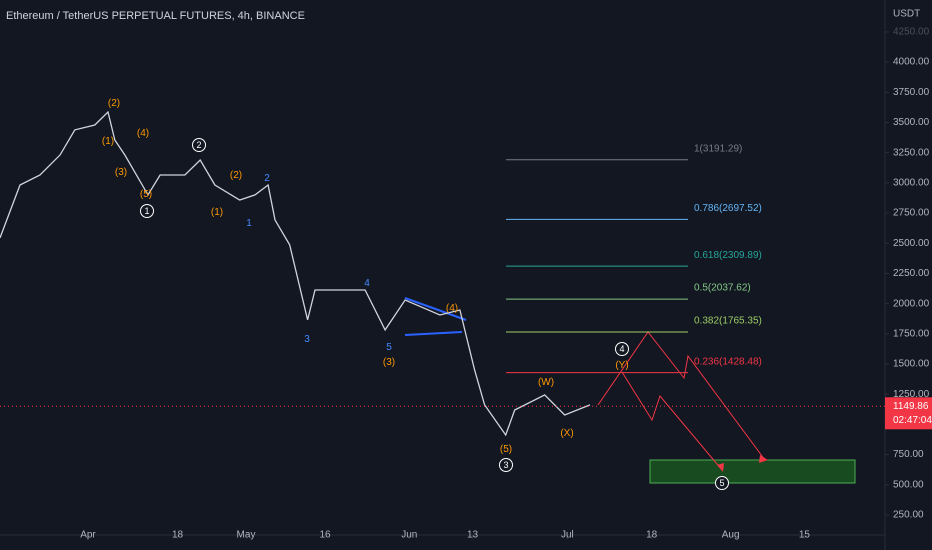  I want to click on y-axis-label: USDT, so click(906, 14).